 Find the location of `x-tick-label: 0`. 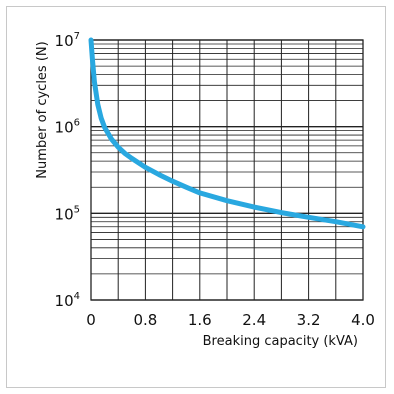

x-tick-label: 0 is located at coordinates (91, 320).